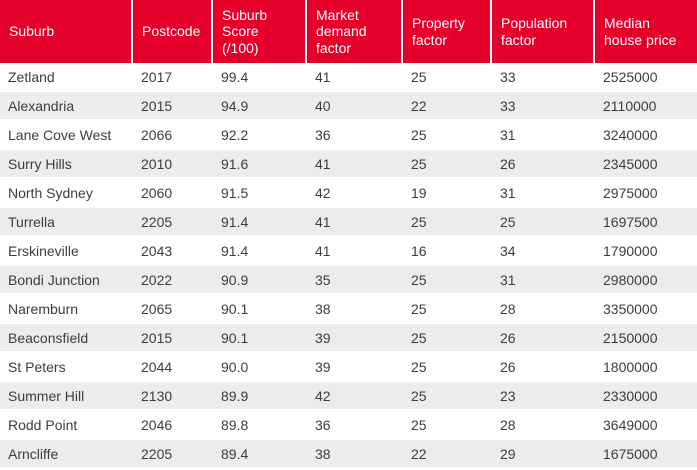  Describe the element at coordinates (646, 280) in the screenshot. I see `table-cell: 2980000` at that location.